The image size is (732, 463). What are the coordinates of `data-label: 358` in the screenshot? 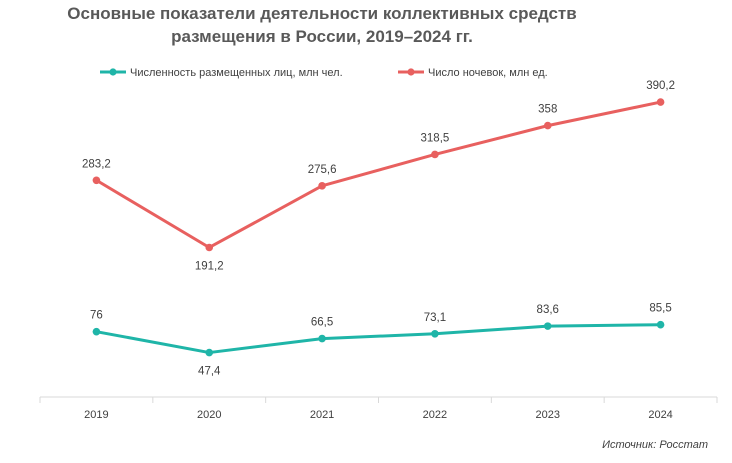 It's located at (547, 110).